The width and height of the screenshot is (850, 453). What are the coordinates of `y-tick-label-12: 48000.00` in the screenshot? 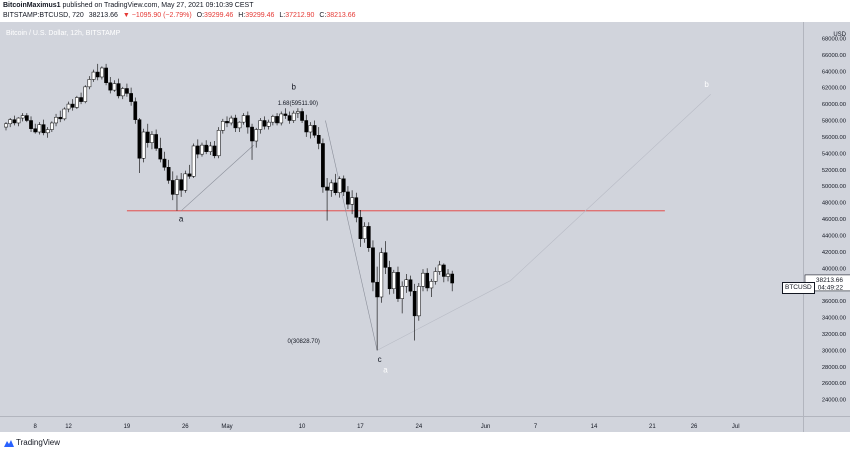 It's located at (834, 204).